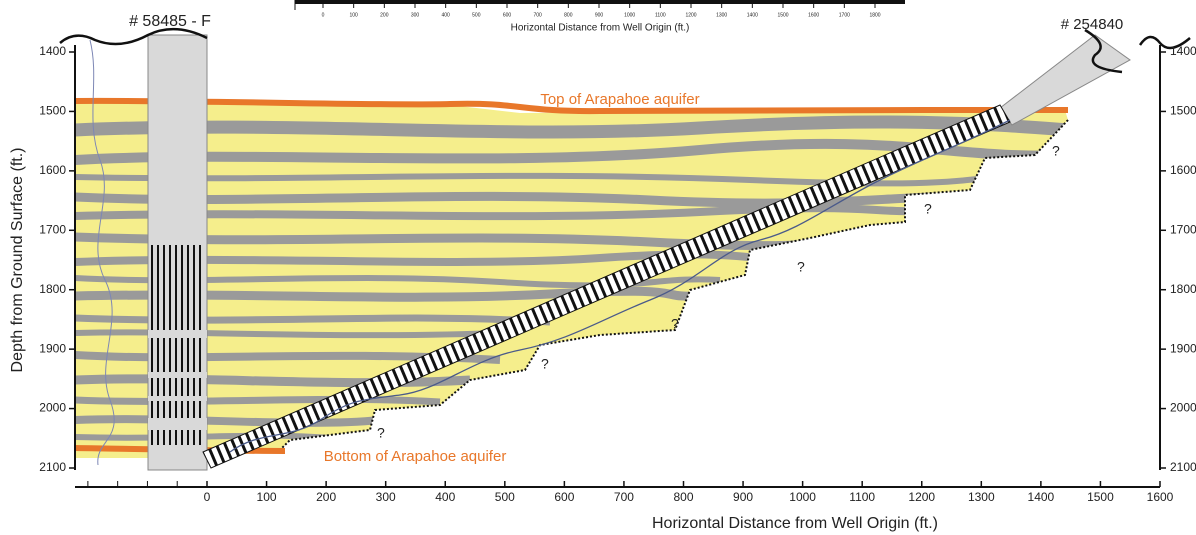  Describe the element at coordinates (568, 15) in the screenshot. I see `inset-tick-label: 800` at that location.